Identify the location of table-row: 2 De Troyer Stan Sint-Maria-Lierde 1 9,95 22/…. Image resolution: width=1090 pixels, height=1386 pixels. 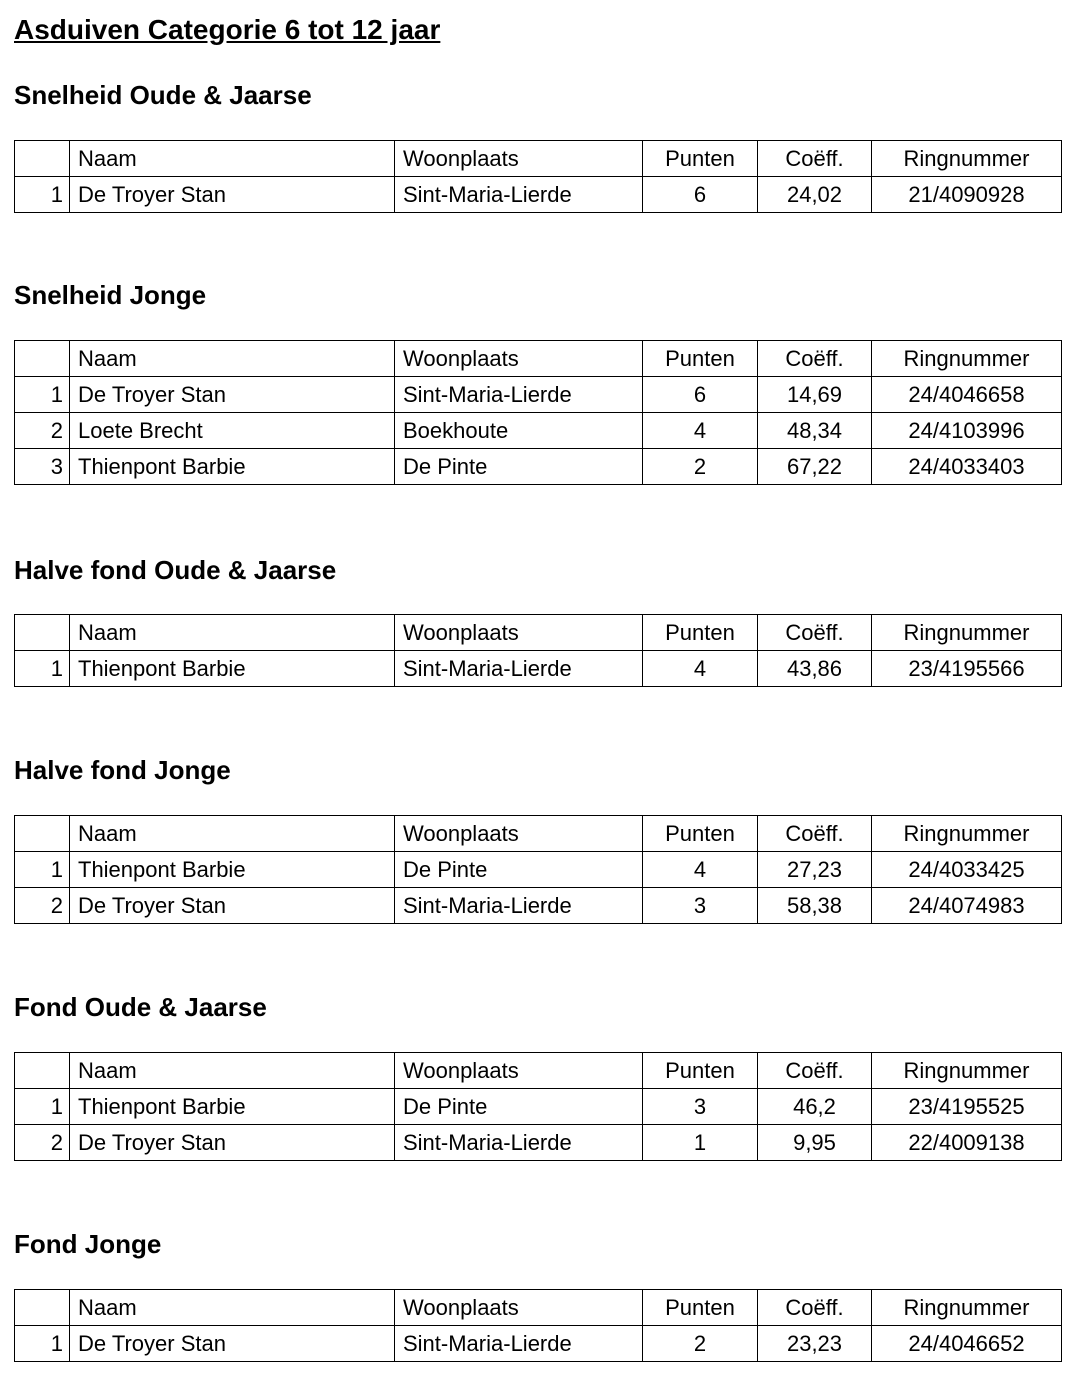
(538, 1142).